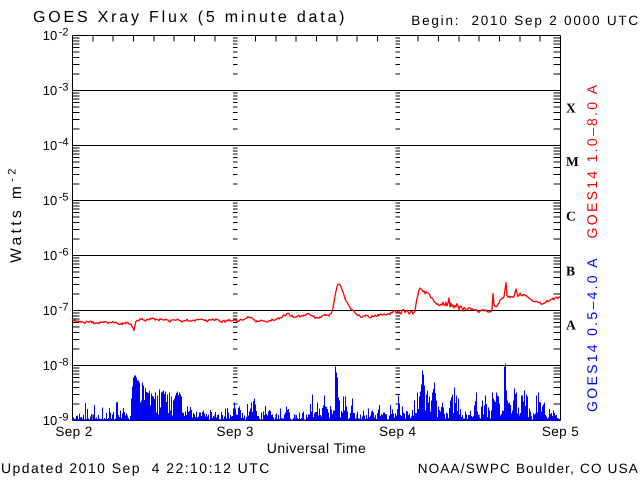 This screenshot has height=480, width=640. I want to click on svg-text: X, so click(571, 108).